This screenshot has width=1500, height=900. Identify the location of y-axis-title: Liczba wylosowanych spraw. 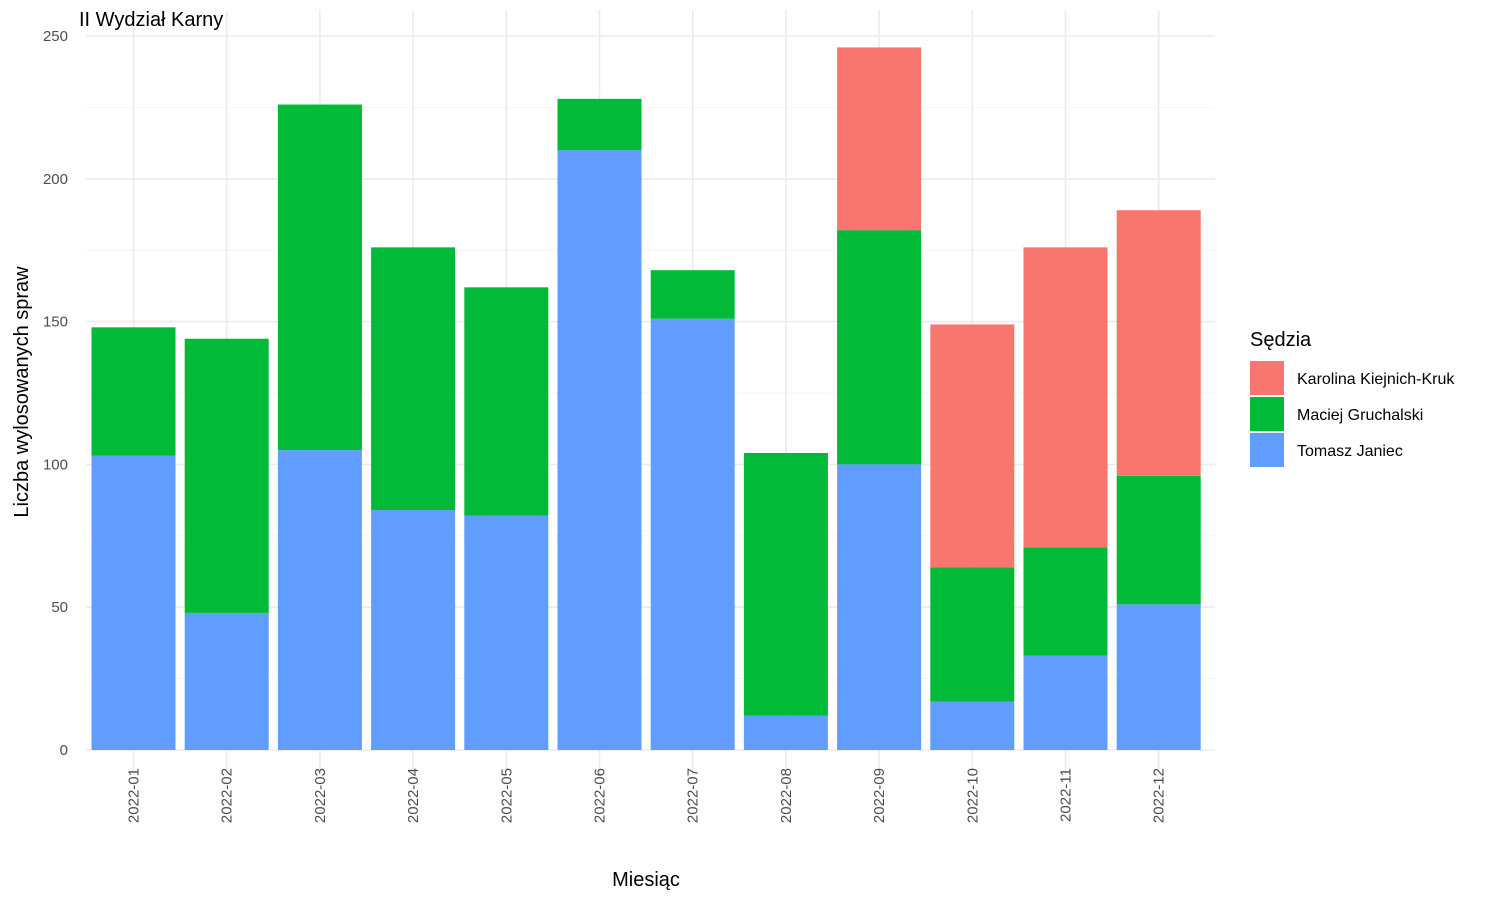
(22, 392).